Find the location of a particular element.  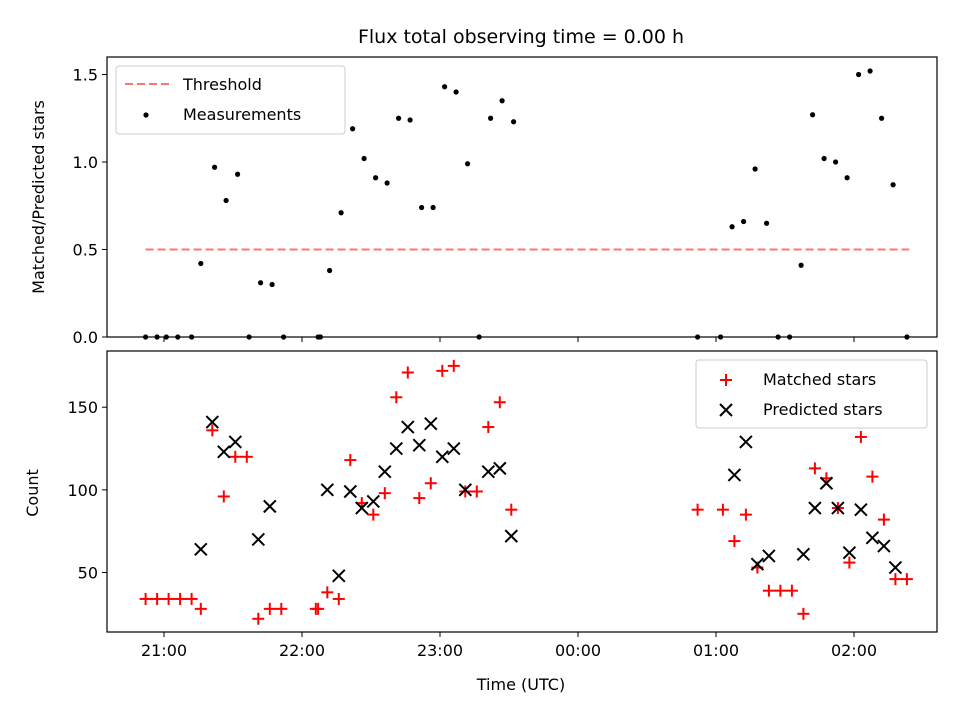

bottom-y-tick-label: 100 is located at coordinates (82, 490).